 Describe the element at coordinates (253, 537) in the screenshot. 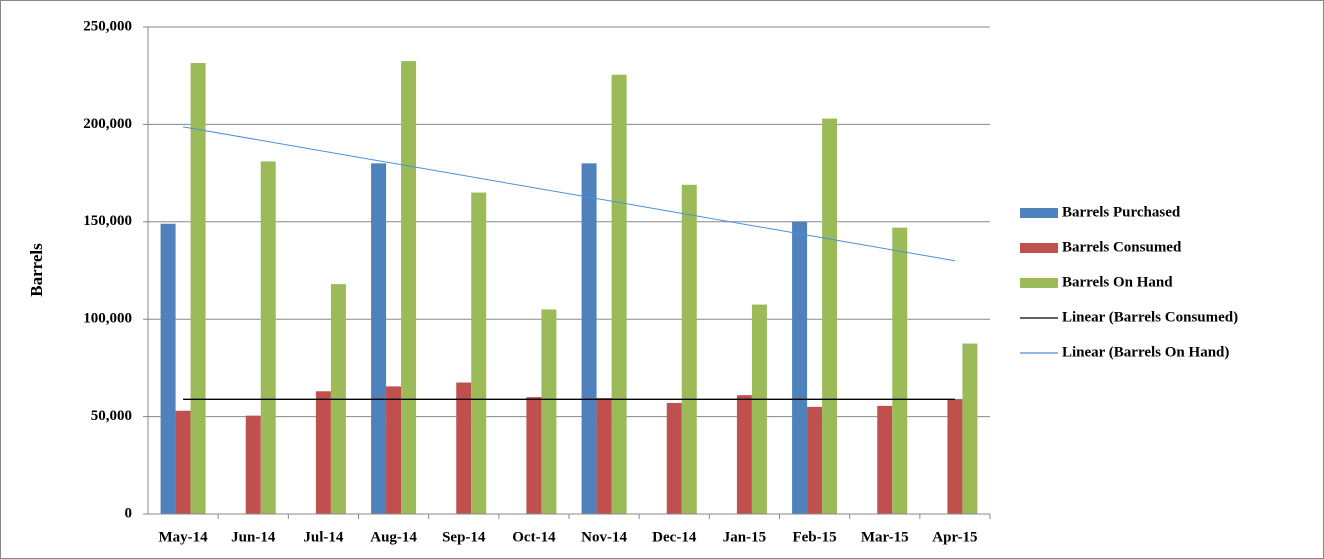

I see `x-tick-label: Jun-14` at that location.